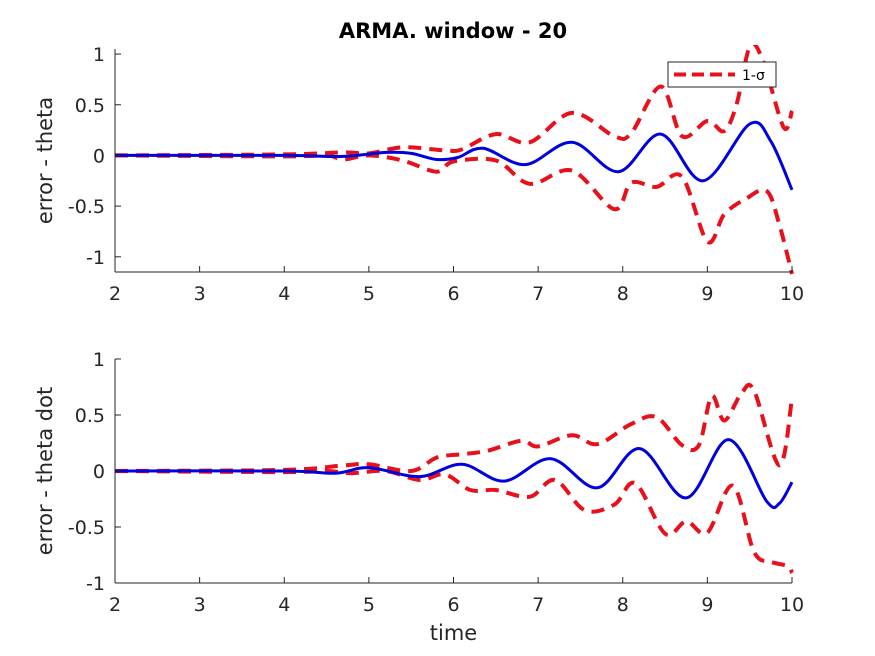 The image size is (875, 656). What do you see at coordinates (45, 471) in the screenshot?
I see `ylabel-bottom: error - theta dot` at bounding box center [45, 471].